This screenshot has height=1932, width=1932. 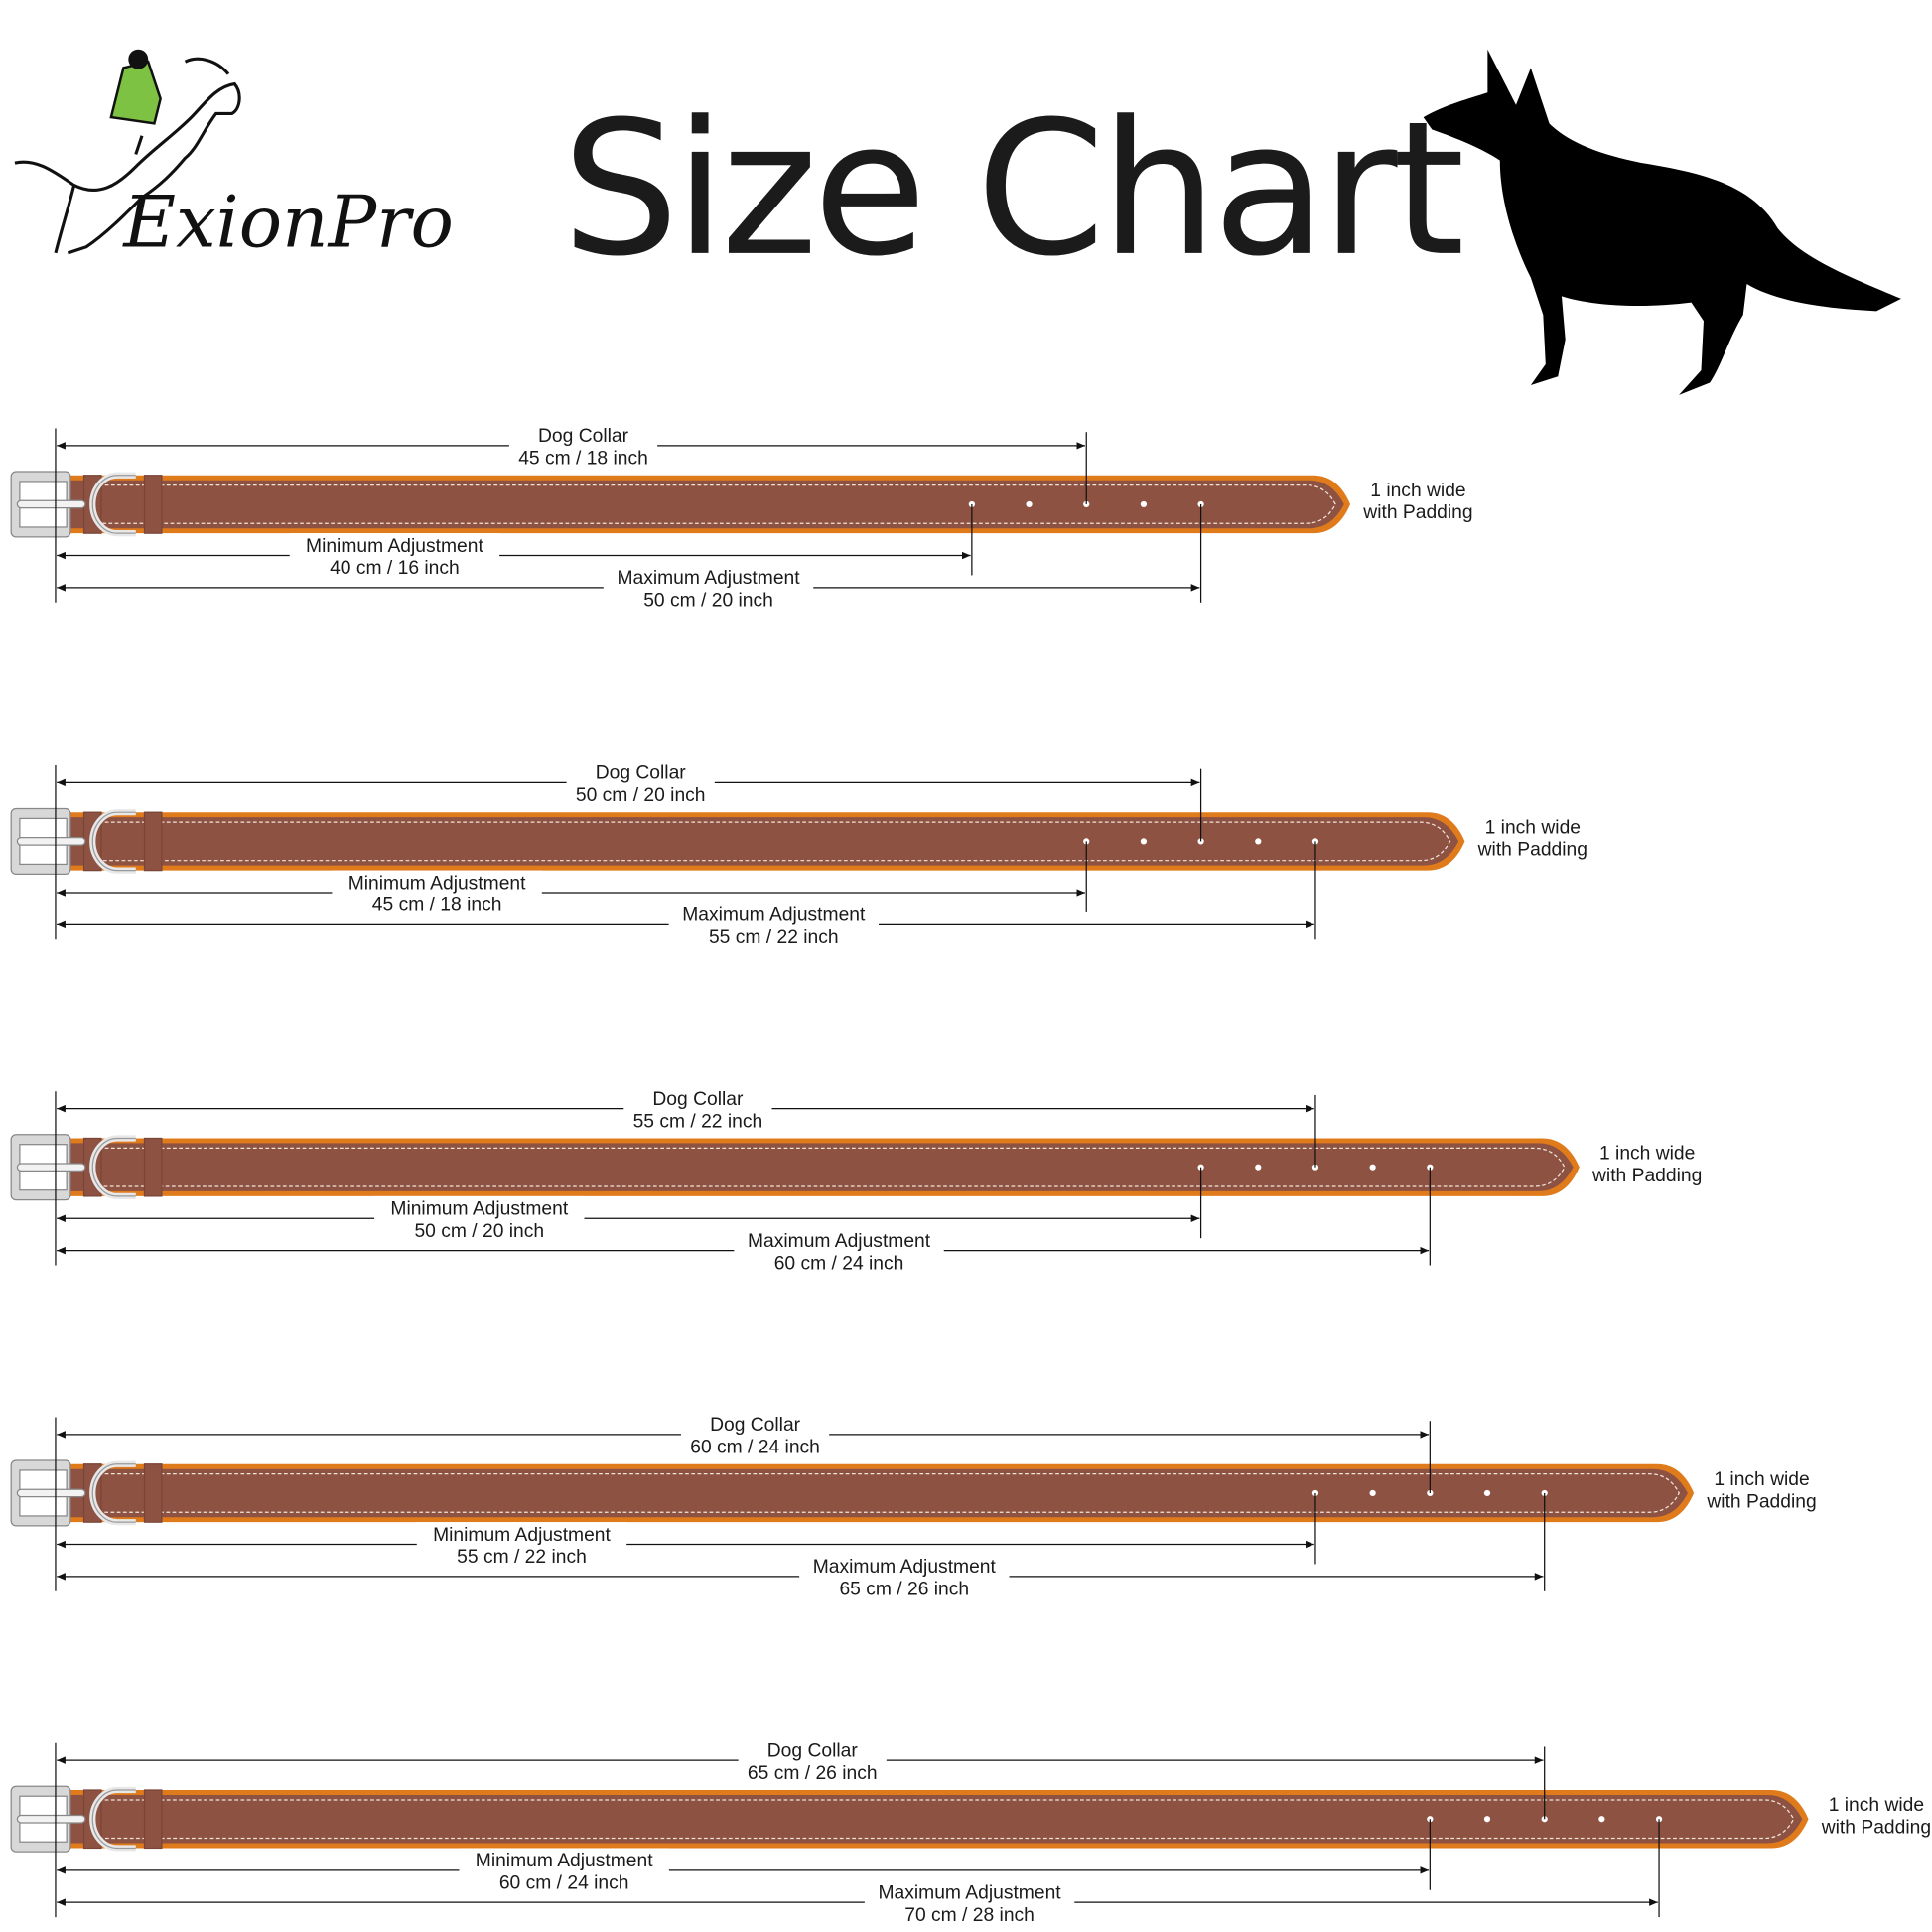 I want to click on horse-rider-icon, so click(x=127, y=156).